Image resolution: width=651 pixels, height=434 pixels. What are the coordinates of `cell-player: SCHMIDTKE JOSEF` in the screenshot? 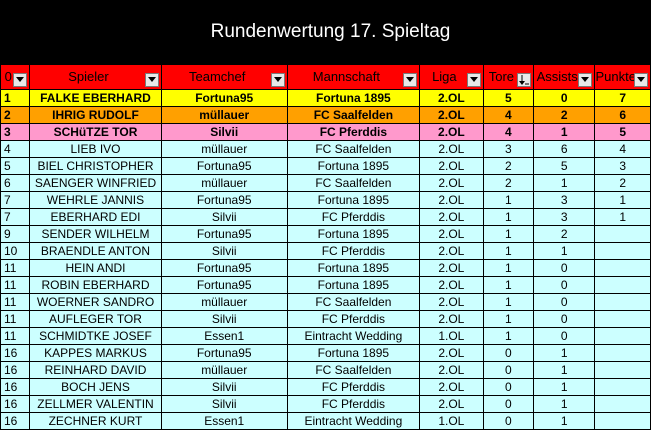 It's located at (95, 336).